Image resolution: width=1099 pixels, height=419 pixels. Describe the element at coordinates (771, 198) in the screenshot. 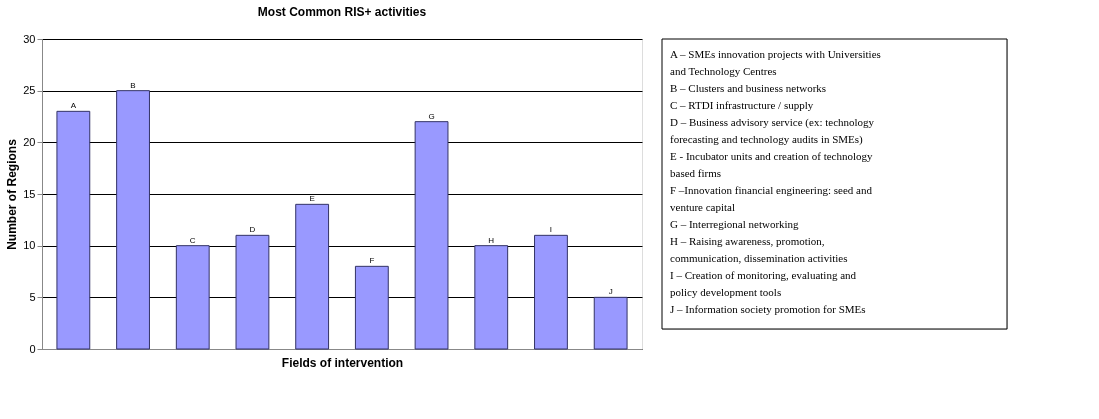

I see `text: F –Innovation financial engineering: seed and venture capital` at that location.